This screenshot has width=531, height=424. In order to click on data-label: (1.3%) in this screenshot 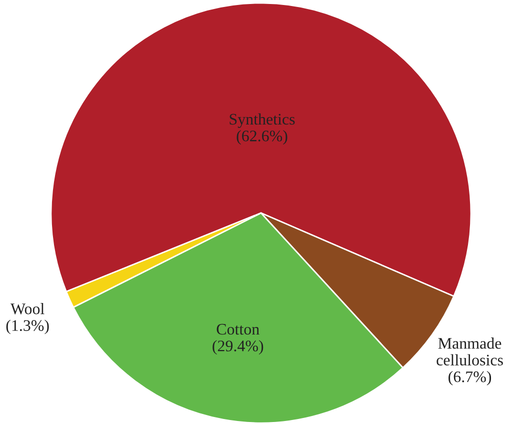, I will do `click(27, 327)`.